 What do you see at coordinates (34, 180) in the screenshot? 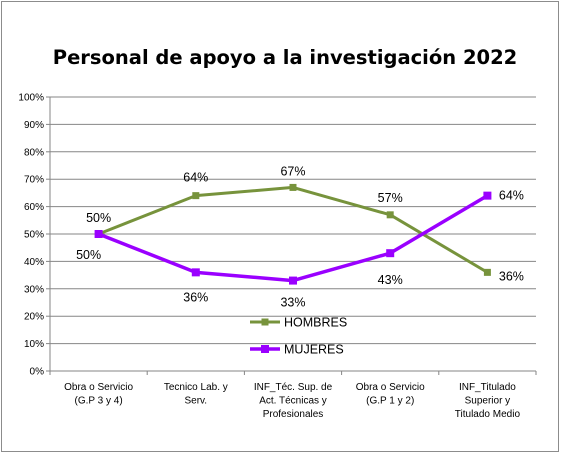
I see `y-tick-label: 70%` at bounding box center [34, 180].